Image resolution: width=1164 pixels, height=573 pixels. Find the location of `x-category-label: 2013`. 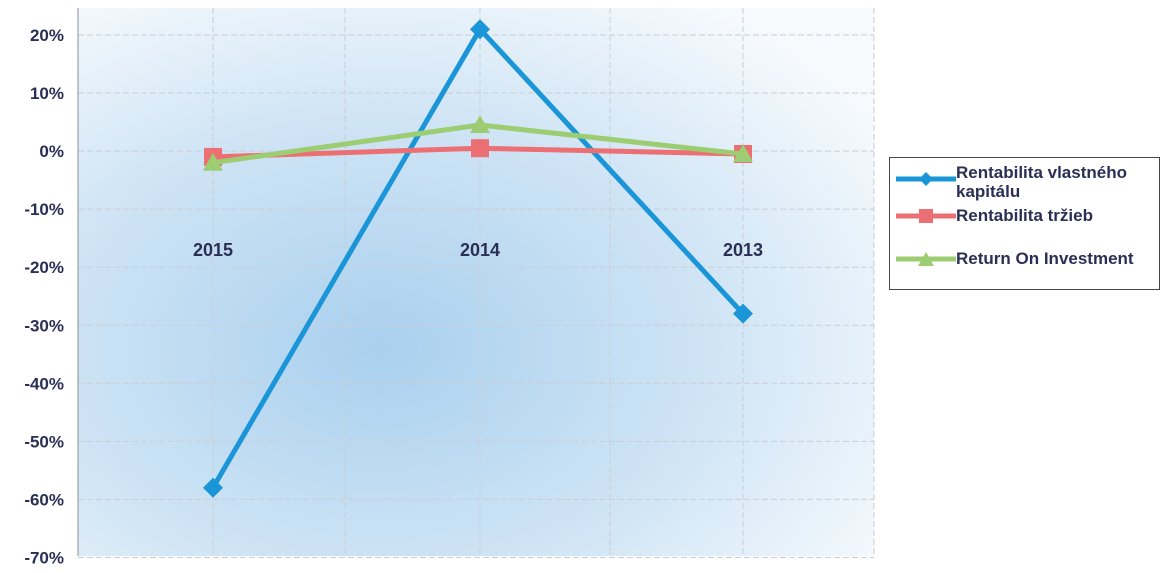

x-category-label: 2013 is located at coordinates (743, 250).